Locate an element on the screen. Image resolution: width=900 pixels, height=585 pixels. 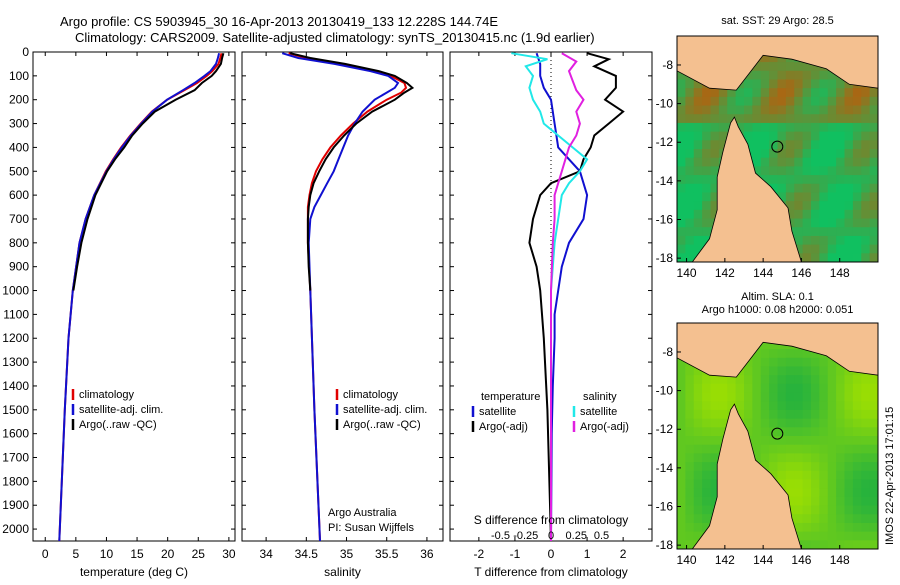
x-tick-label: 34 is located at coordinates (266, 554).